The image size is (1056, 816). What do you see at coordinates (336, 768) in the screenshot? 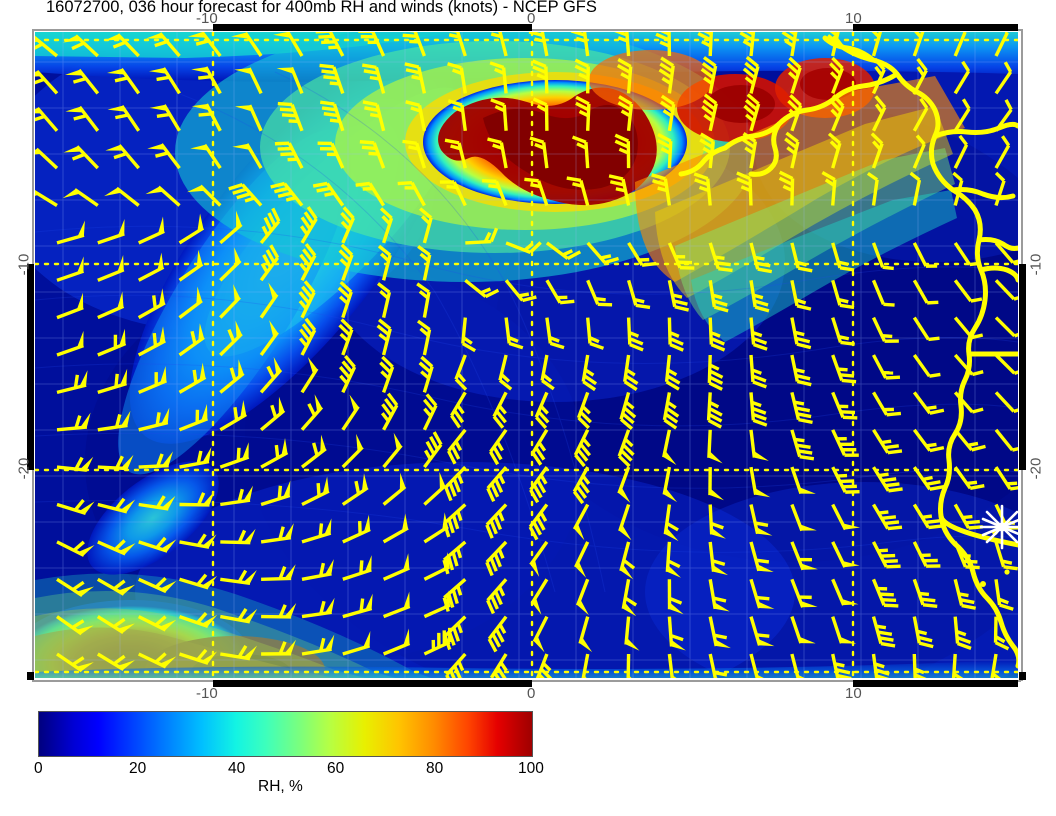
I see `colorbar-tick-label: 60` at bounding box center [336, 768].